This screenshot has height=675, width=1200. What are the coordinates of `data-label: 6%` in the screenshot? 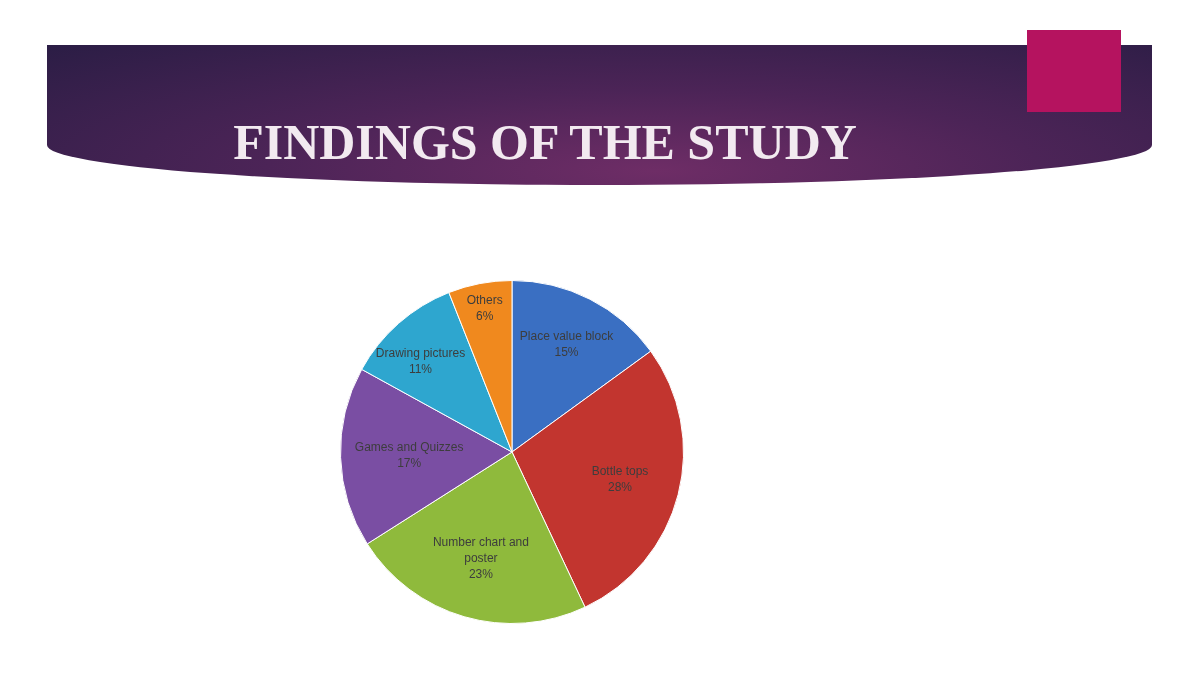 It's located at (485, 316).